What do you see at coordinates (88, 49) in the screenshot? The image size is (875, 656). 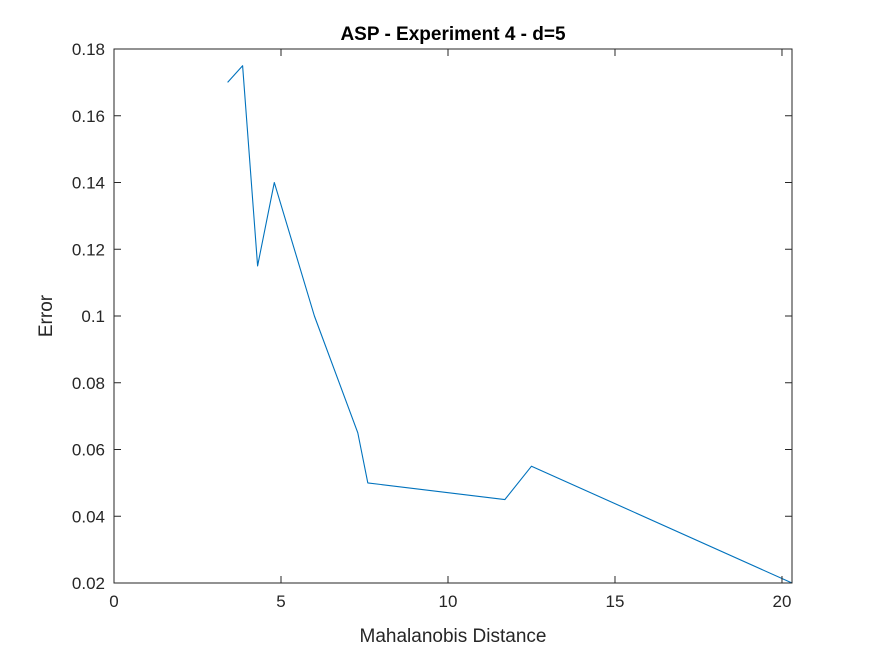 I see `y-tick-label: 0.18` at bounding box center [88, 49].